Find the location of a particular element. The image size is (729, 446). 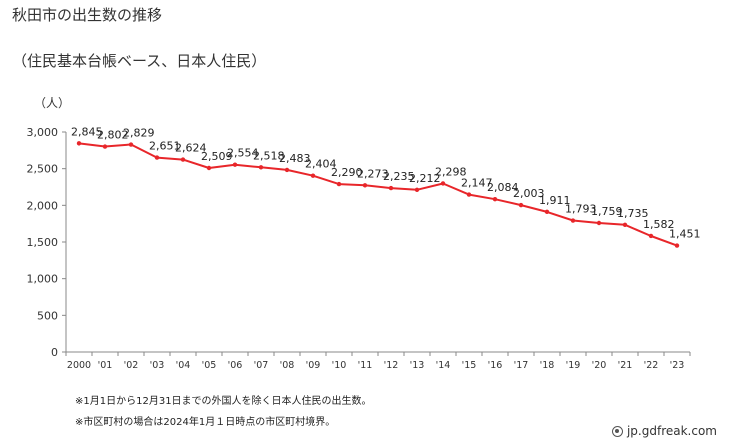

chart-title: 秋田市の出生数の推移 is located at coordinates (87, 15).